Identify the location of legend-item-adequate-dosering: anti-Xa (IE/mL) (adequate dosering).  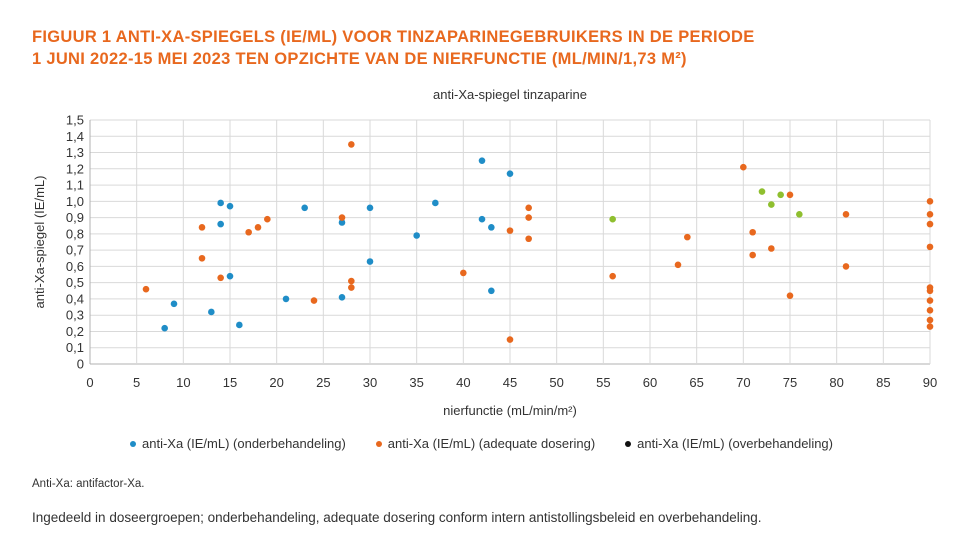
(485, 443).